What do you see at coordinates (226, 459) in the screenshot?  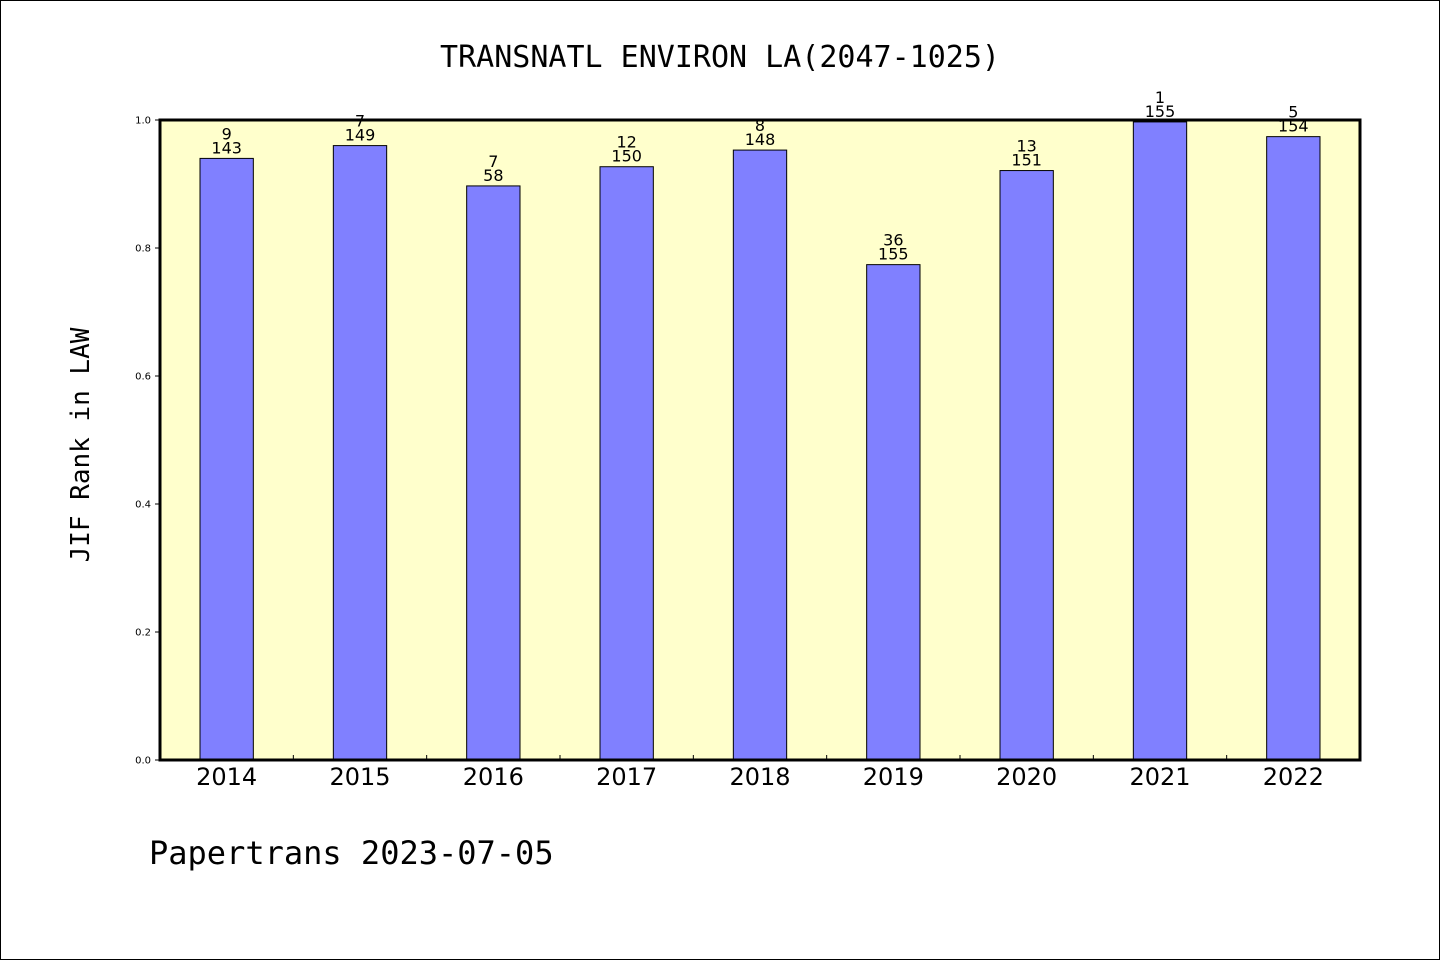 I see `bar-2014` at bounding box center [226, 459].